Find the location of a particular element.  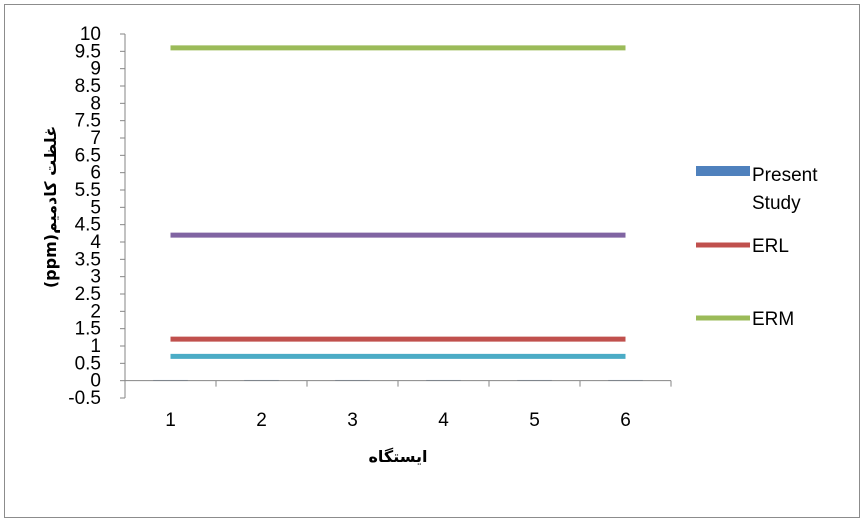

y-tick-label: 4 is located at coordinates (95, 242).